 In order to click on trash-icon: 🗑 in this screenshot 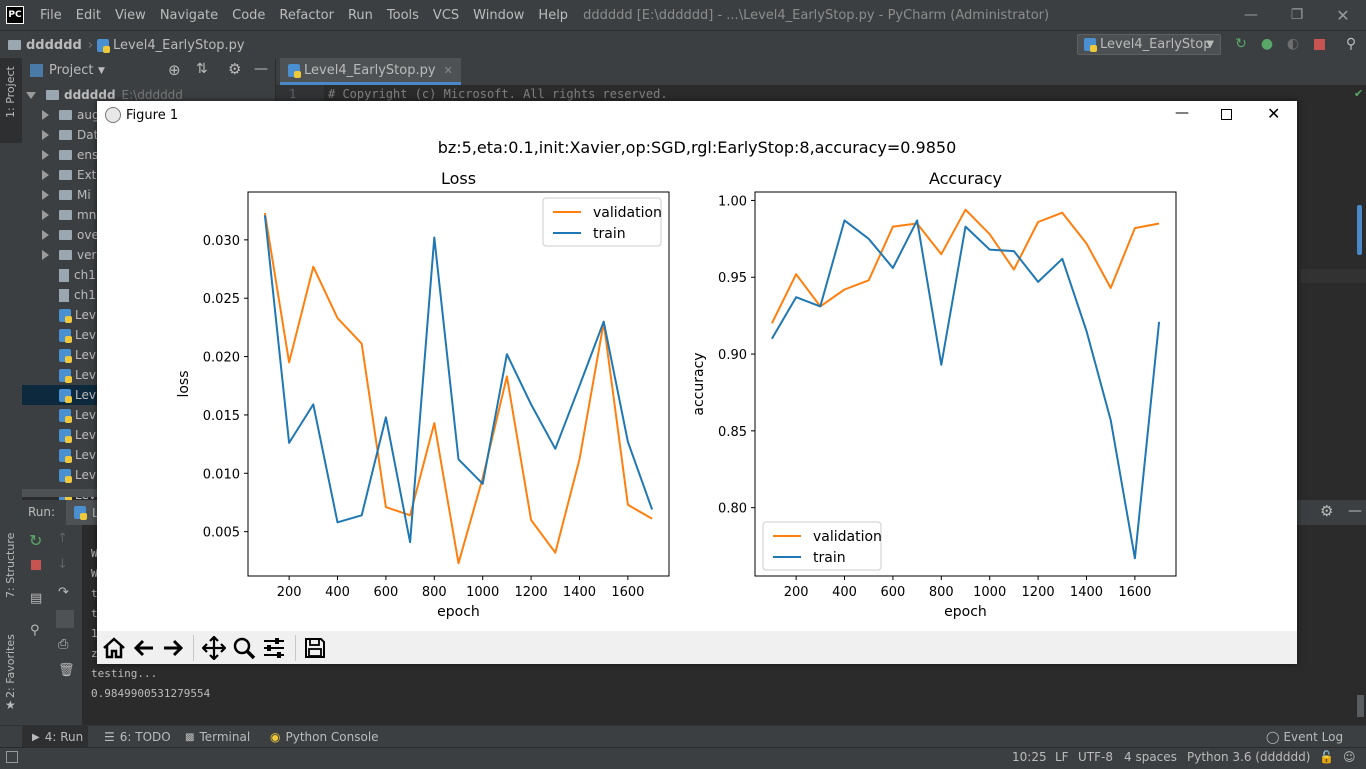, I will do `click(66, 670)`.